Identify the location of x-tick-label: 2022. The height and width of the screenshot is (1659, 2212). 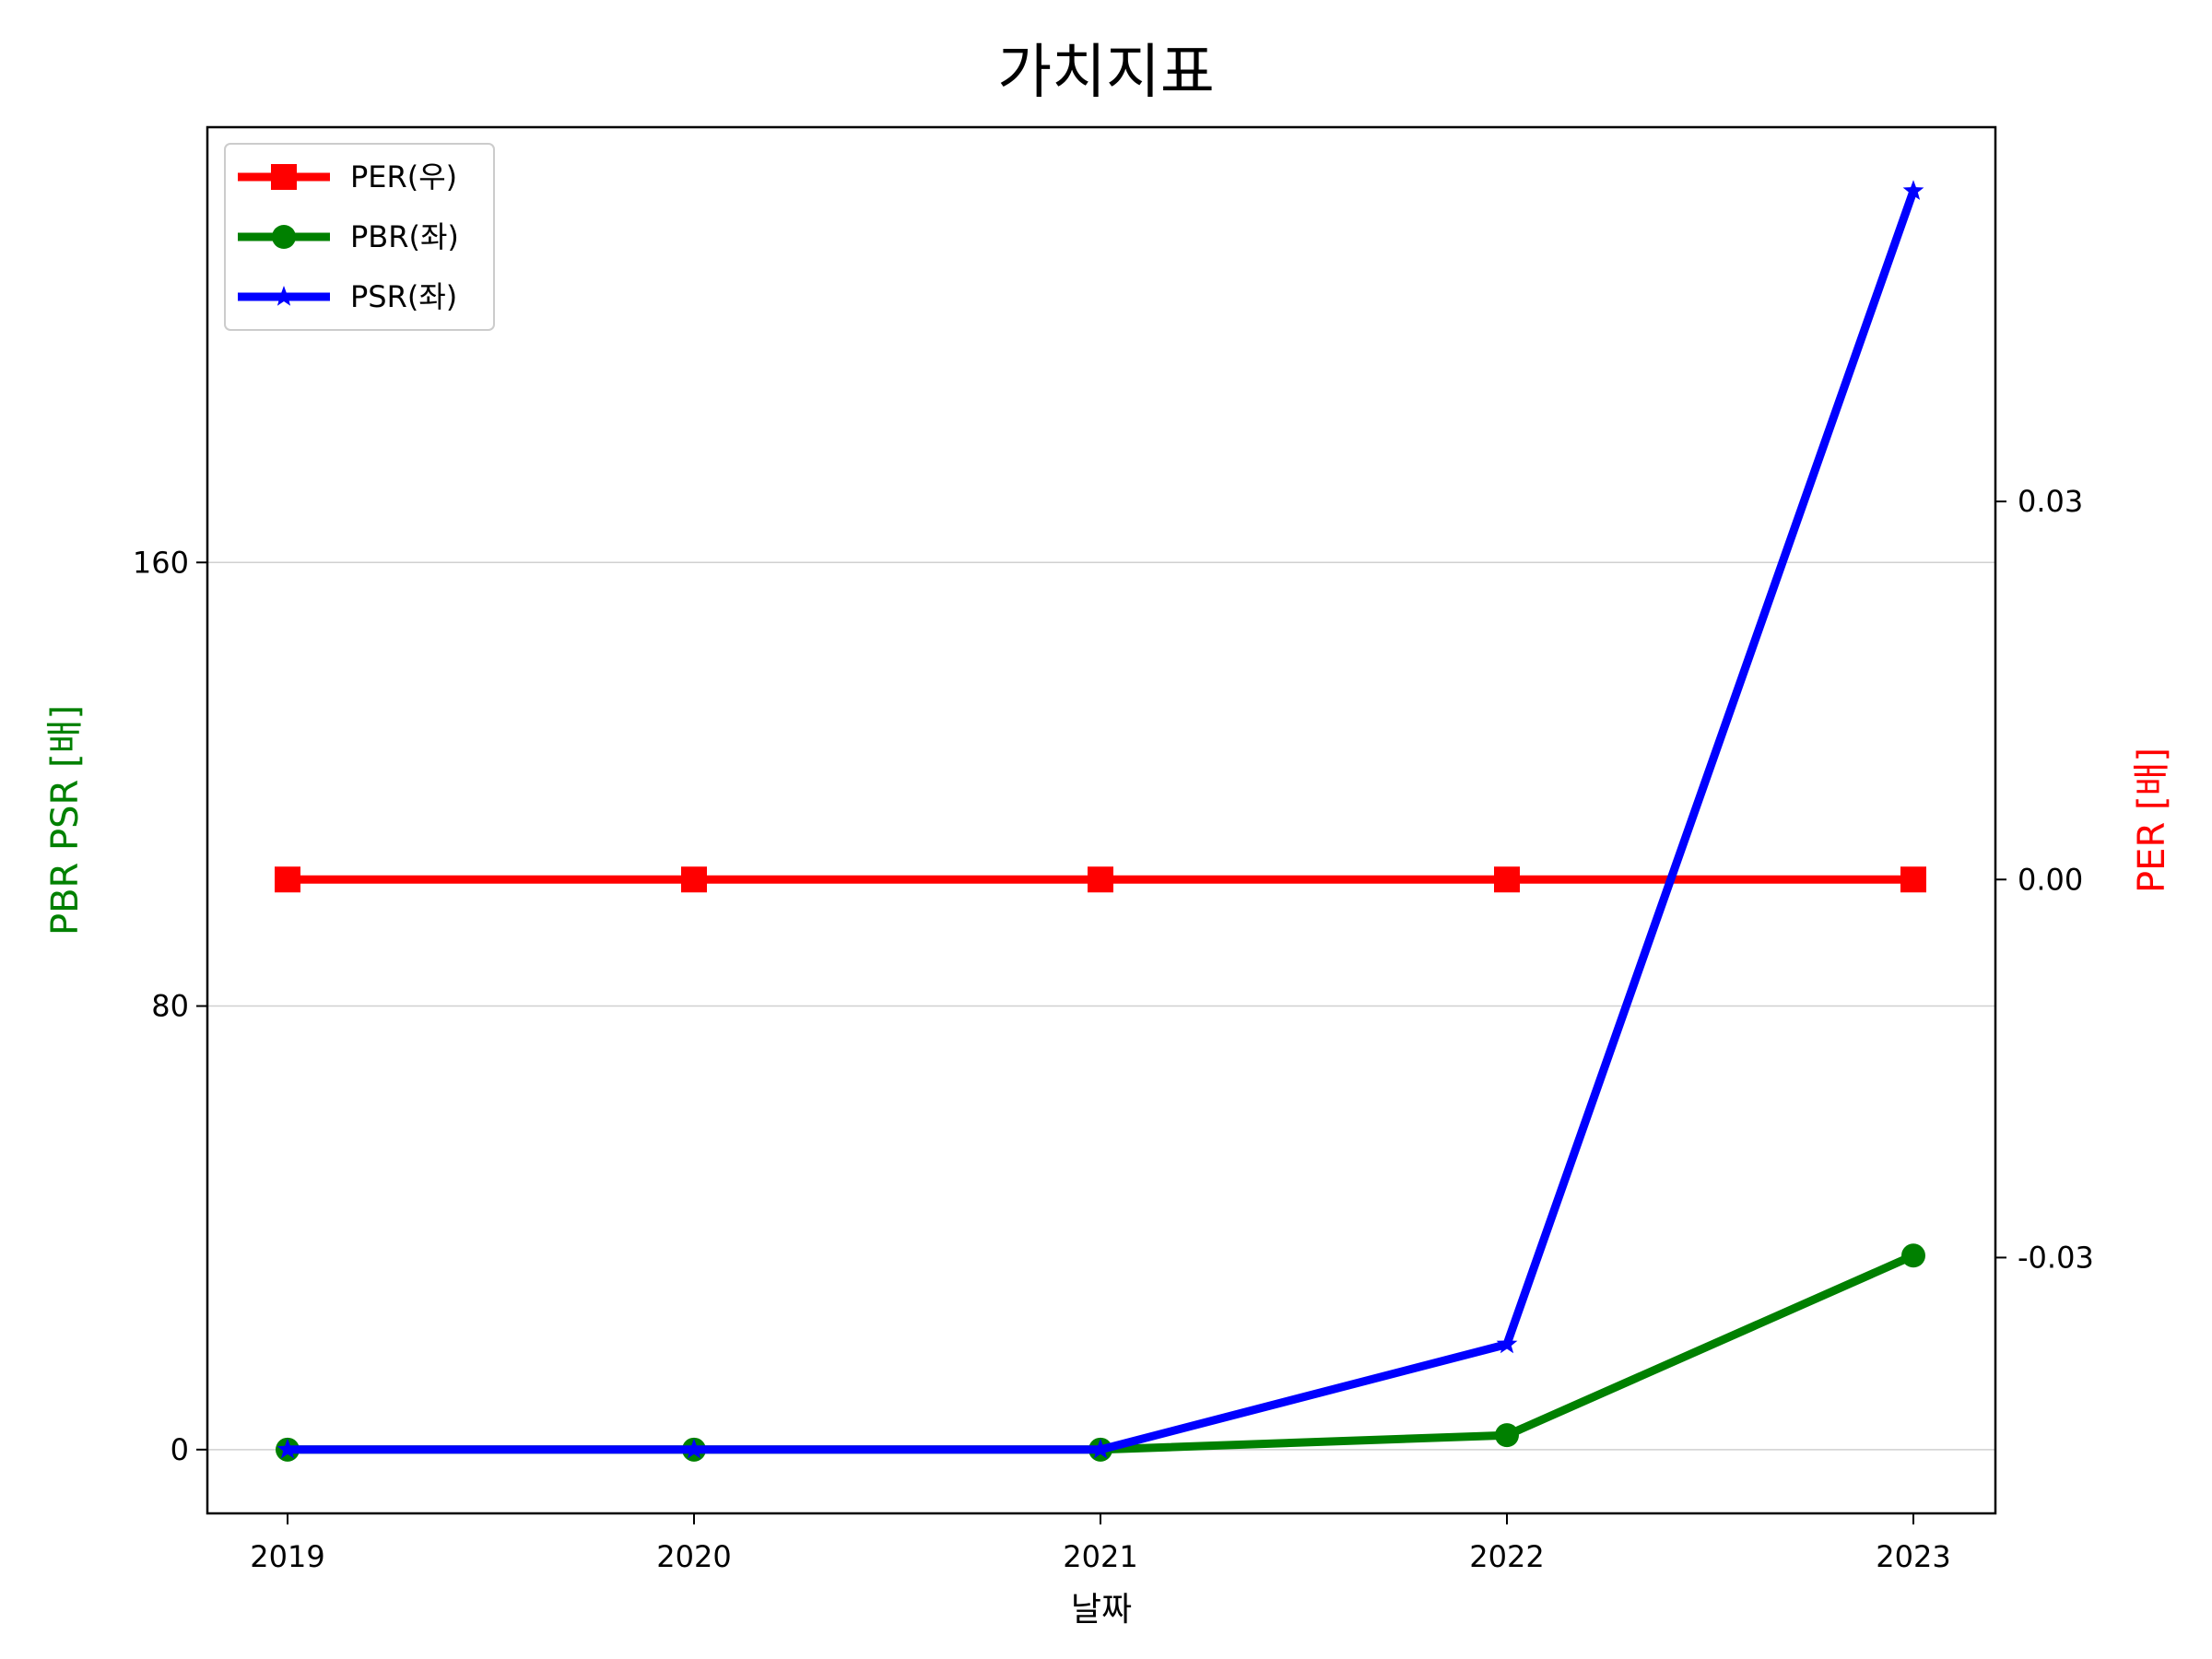
(1506, 1556).